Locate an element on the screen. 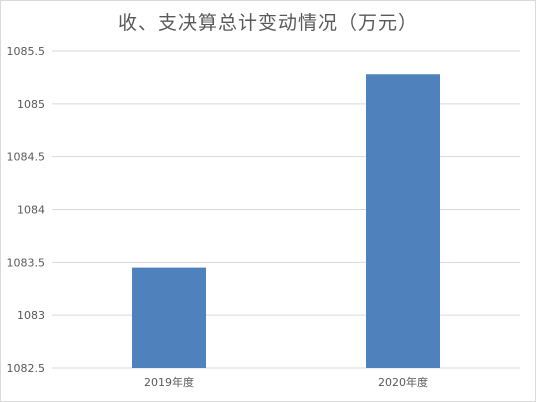  x-tick-label: 2019年度 is located at coordinates (169, 382).